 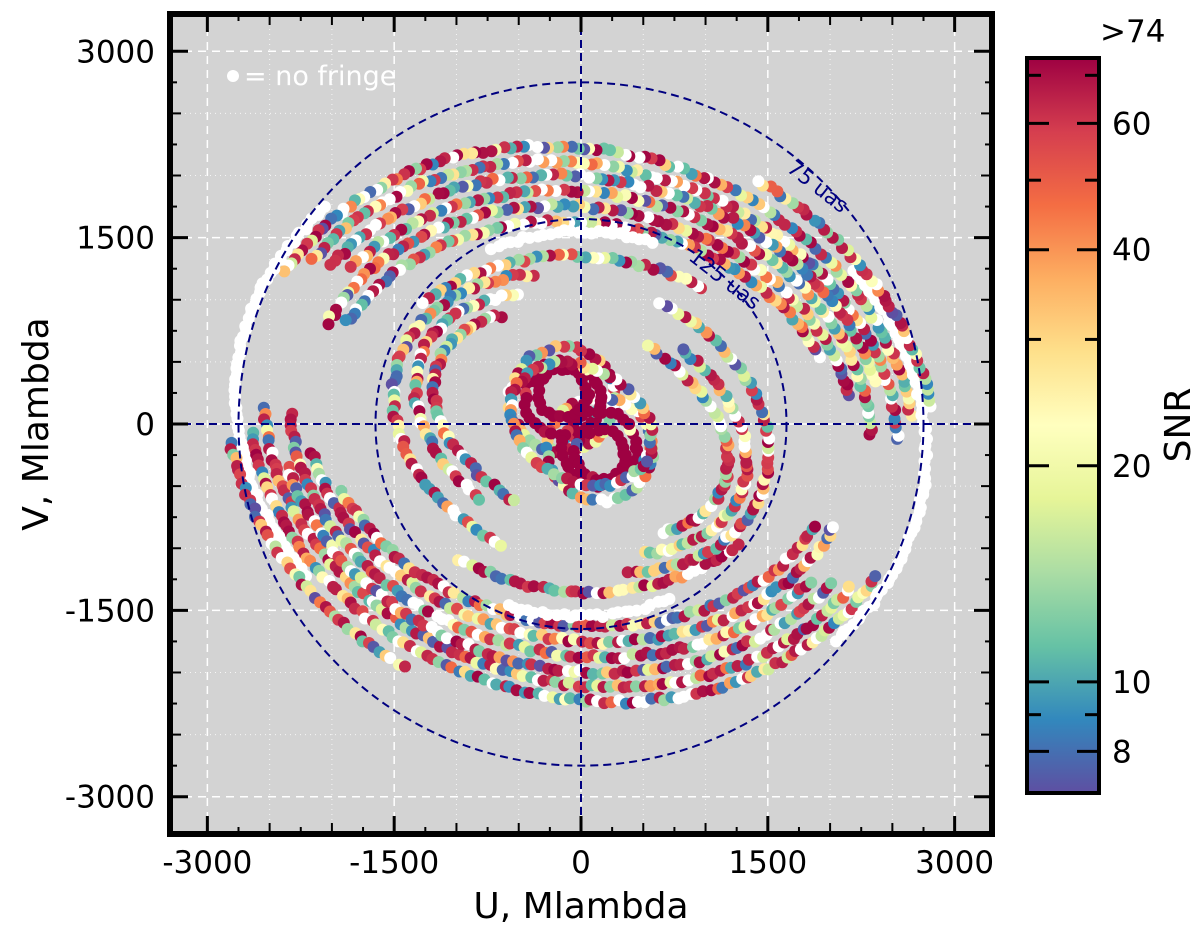 What do you see at coordinates (581, 863) in the screenshot?
I see `x-tick-label: 0` at bounding box center [581, 863].